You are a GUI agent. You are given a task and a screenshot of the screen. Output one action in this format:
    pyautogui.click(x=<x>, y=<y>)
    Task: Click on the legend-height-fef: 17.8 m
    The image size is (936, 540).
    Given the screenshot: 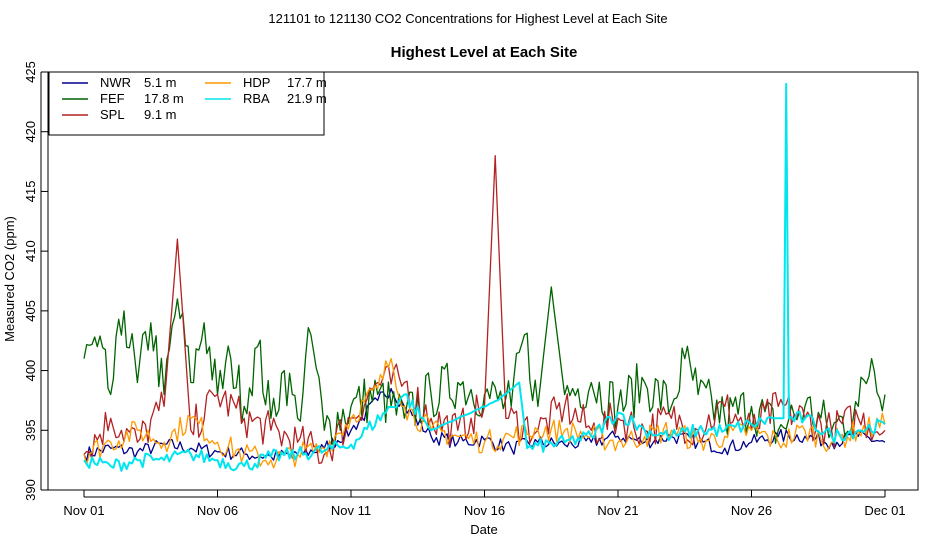 What is the action you would take?
    pyautogui.click(x=164, y=98)
    